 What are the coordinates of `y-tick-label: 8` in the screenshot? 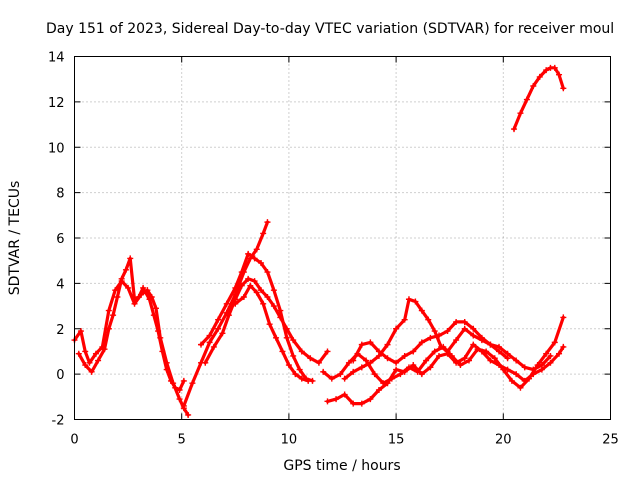 It's located at (60, 194).